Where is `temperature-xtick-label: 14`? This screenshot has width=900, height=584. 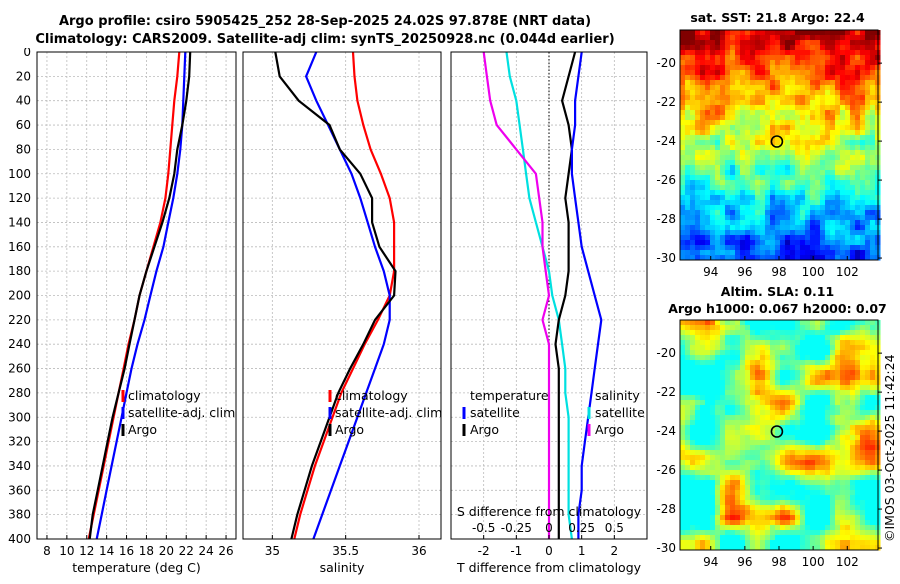
temperature-xtick-label: 14 is located at coordinates (106, 551).